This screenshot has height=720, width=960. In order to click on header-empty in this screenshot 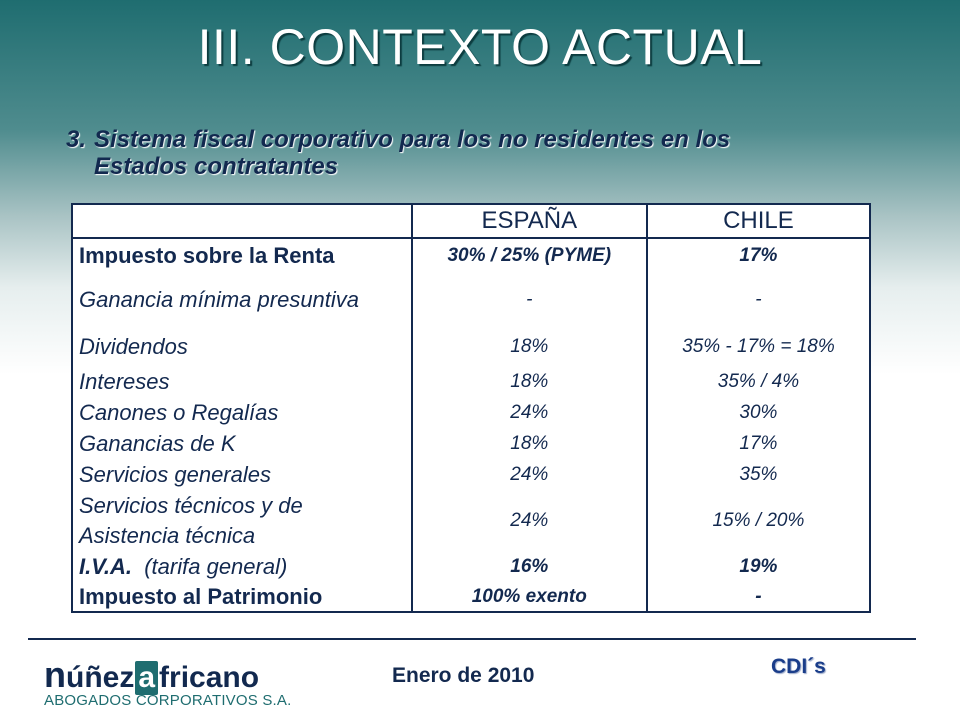, I will do `click(242, 221)`.